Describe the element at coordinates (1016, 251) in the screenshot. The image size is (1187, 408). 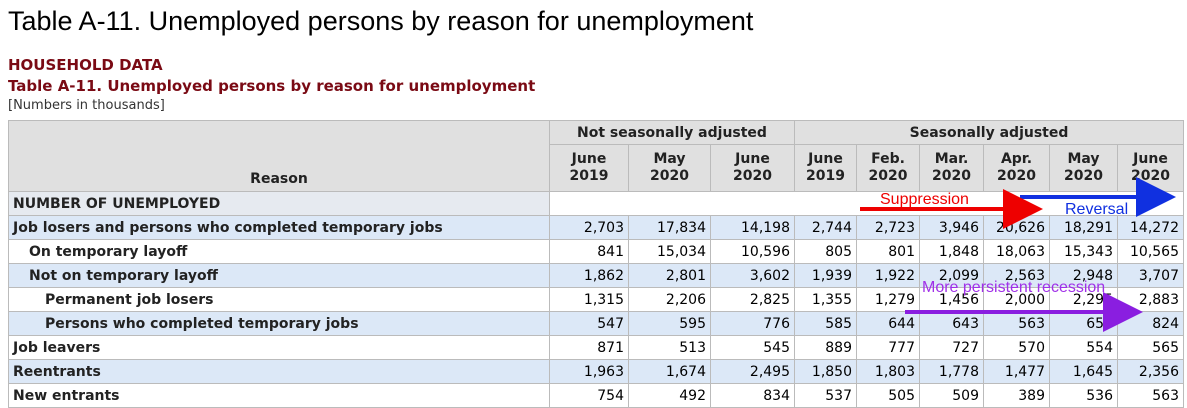
I see `value-cell: 18,063` at that location.